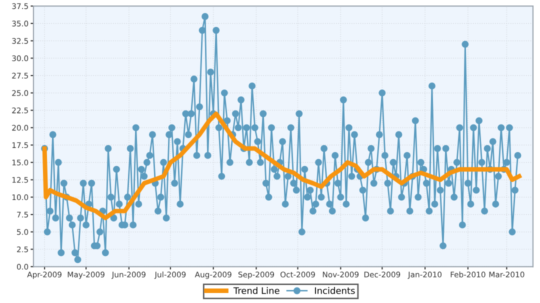 Image resolution: width=540 pixels, height=303 pixels. Describe the element at coordinates (256, 290) in the screenshot. I see `legend-label: Trend Line` at that location.